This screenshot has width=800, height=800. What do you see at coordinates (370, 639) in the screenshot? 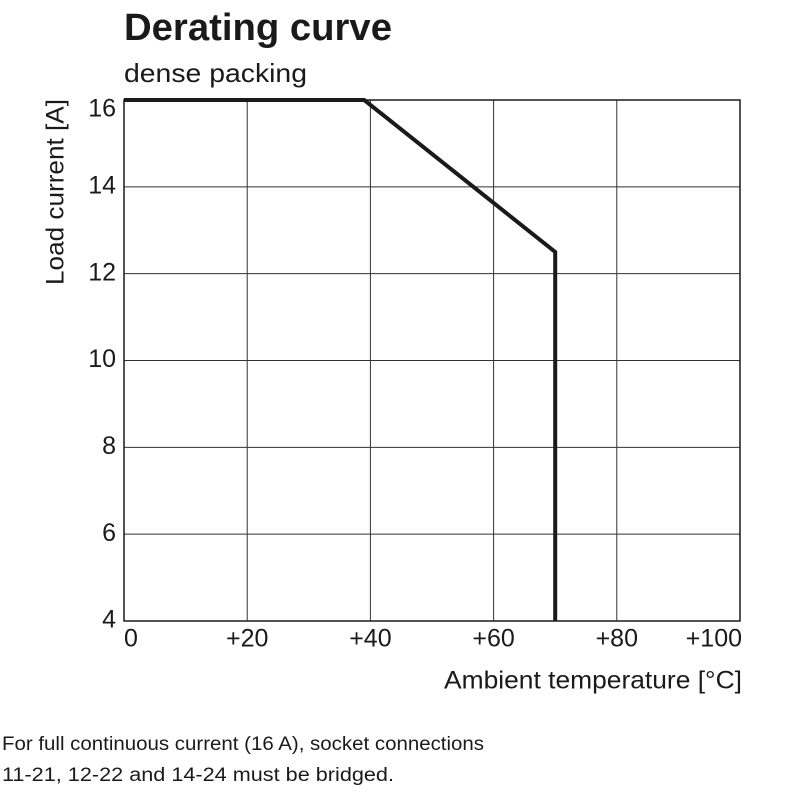
I see `x-tick-label: +40` at bounding box center [370, 639].